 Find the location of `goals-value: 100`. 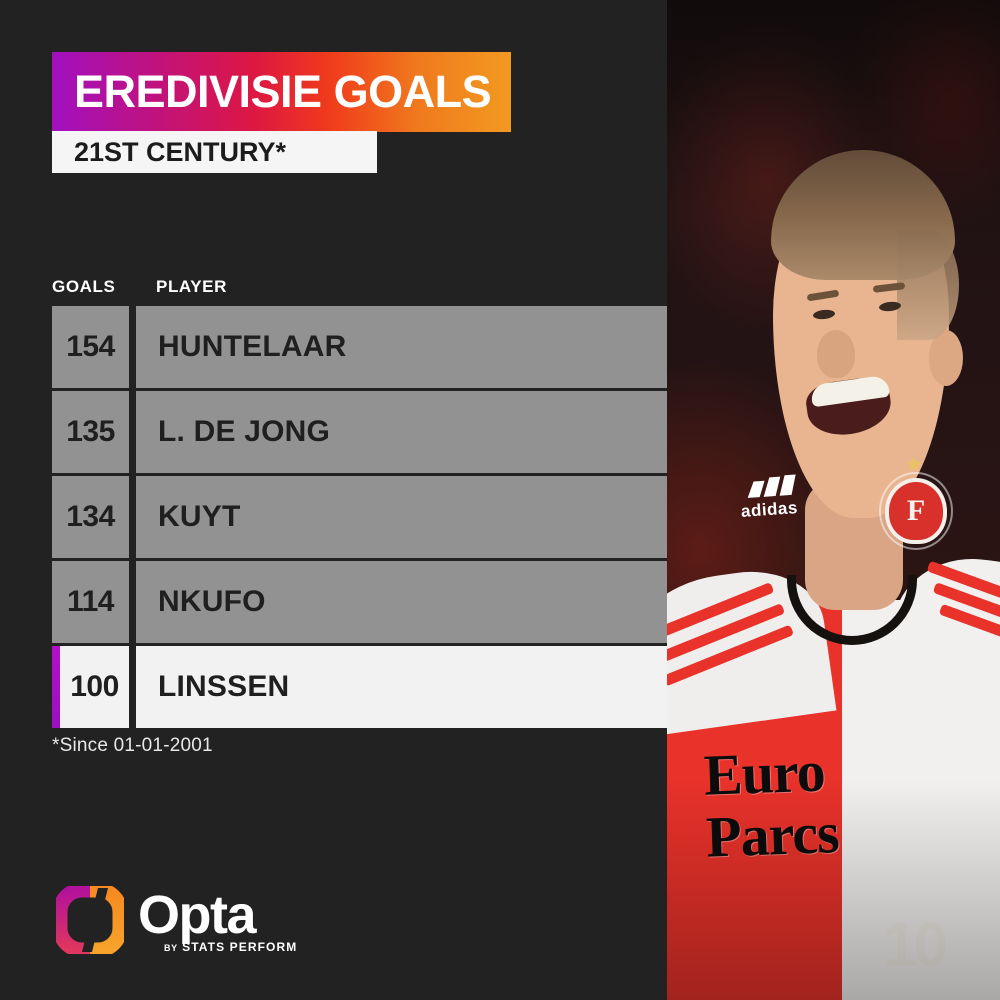

goals-value: 100 is located at coordinates (94, 686).